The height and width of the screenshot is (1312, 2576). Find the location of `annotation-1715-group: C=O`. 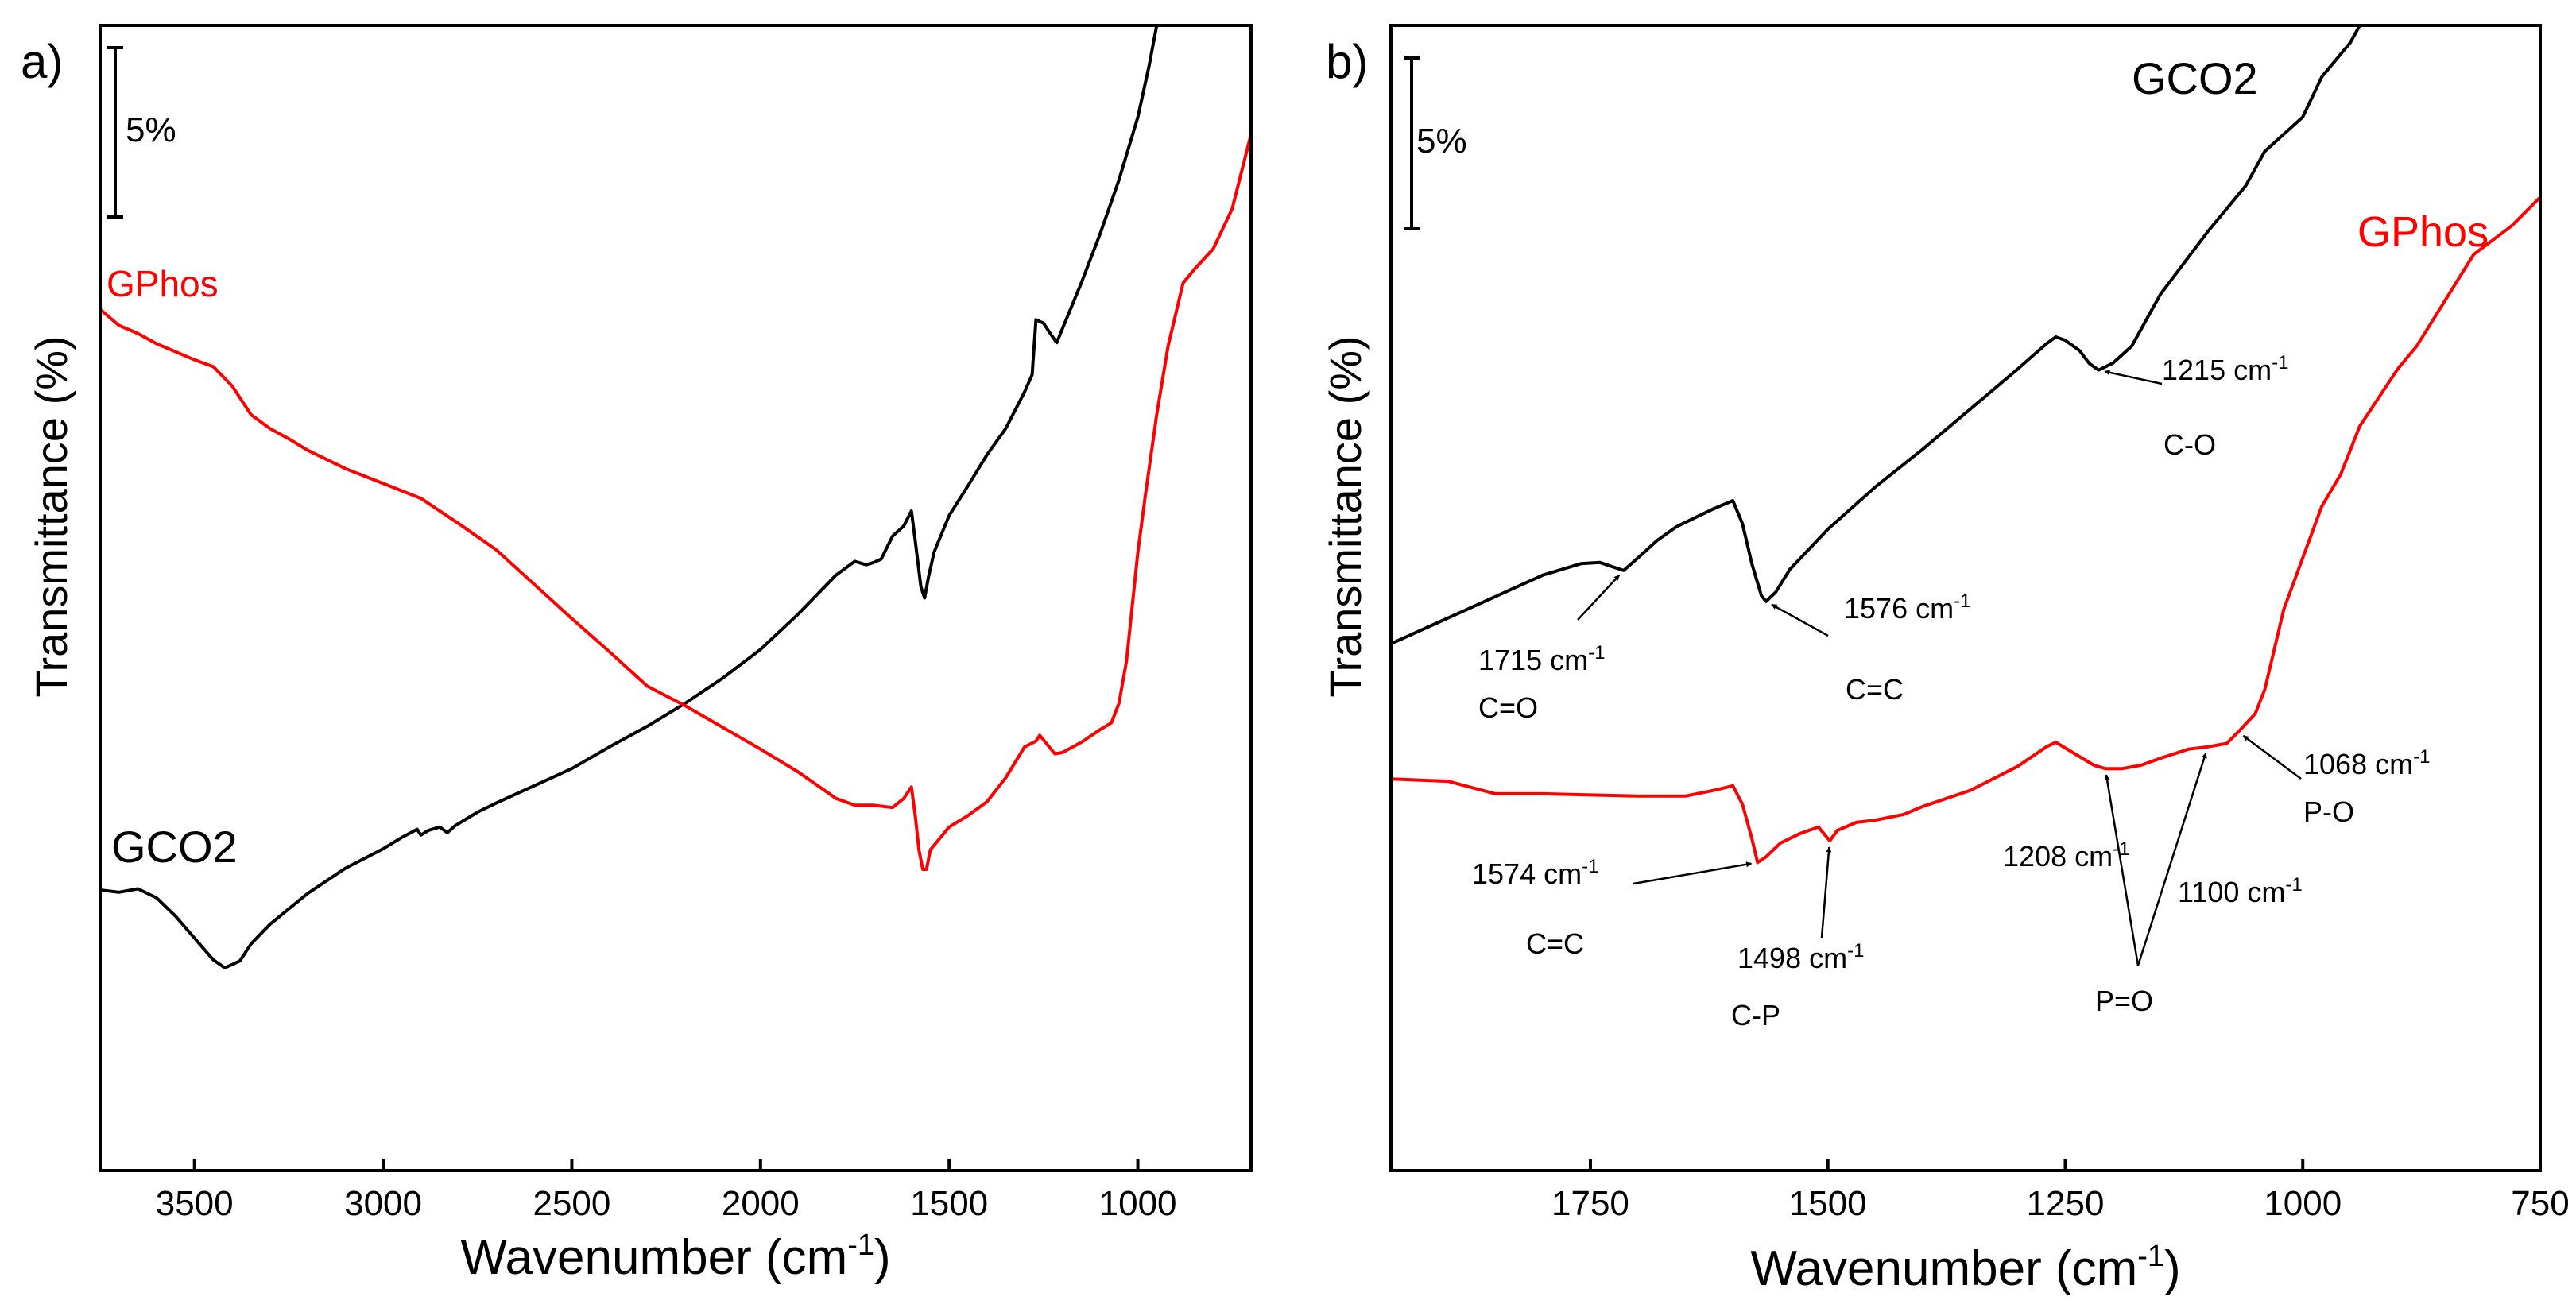

annotation-1715-group: C=O is located at coordinates (1508, 707).